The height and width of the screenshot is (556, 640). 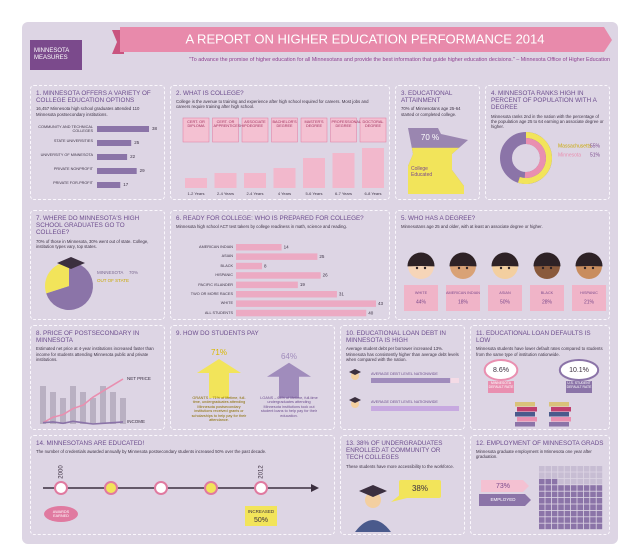 I want to click on pie-slice, so click(x=57, y=278).